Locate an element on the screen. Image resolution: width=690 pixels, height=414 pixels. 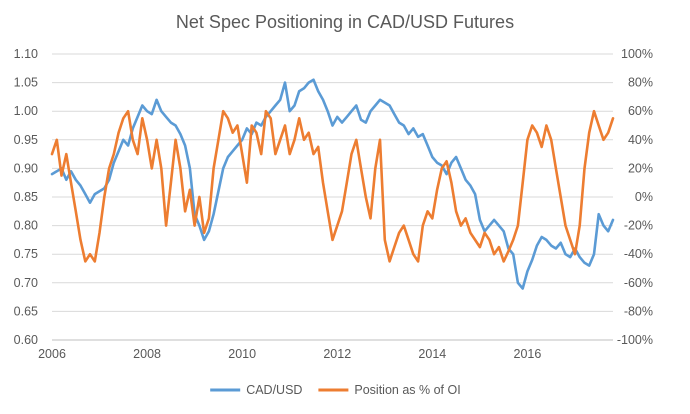
legend-label-position-pct-oi: Position as % of OI is located at coordinates (407, 390).